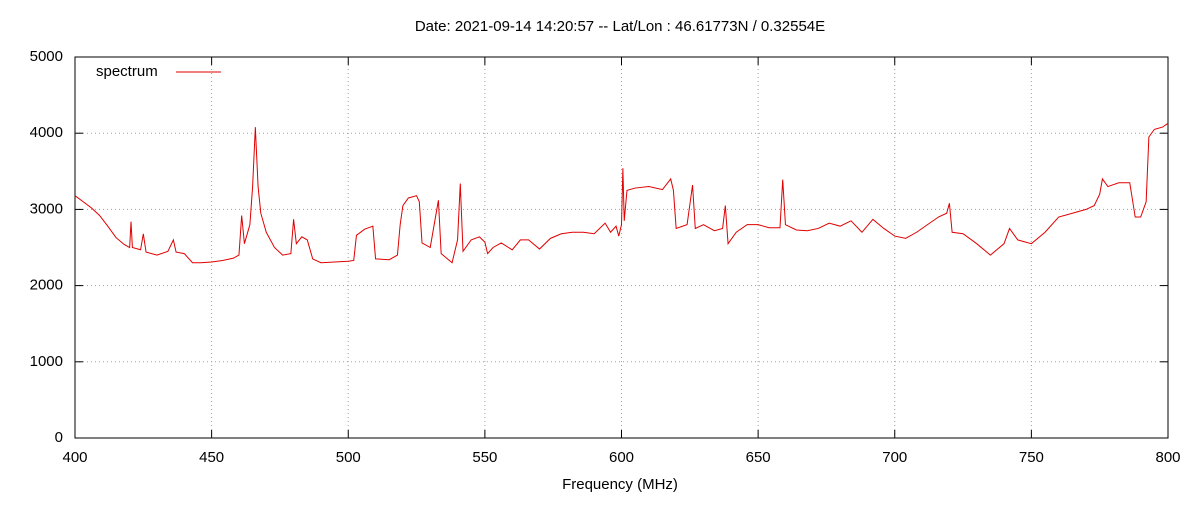  I want to click on y-tick-label: 3000, so click(46, 208).